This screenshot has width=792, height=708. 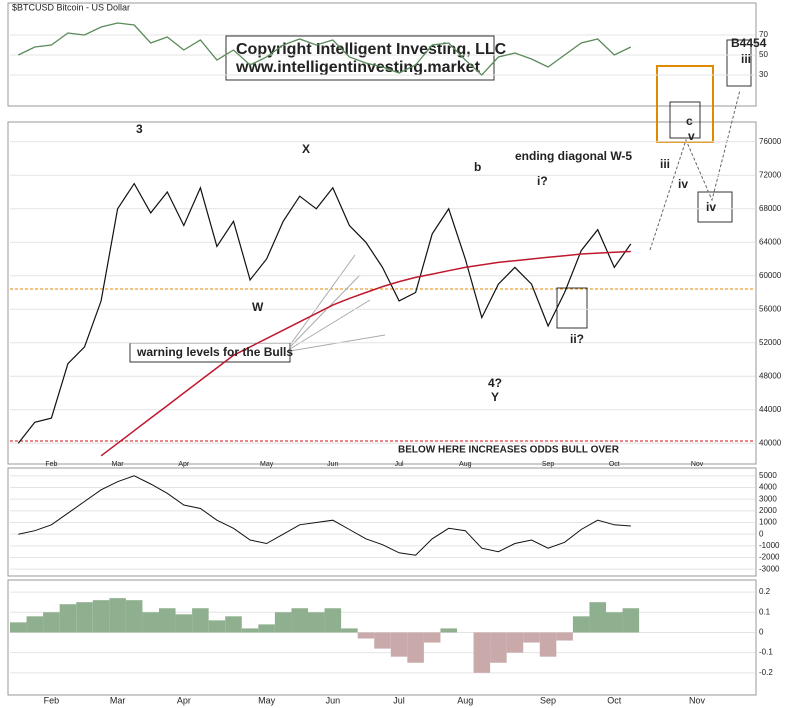 I want to click on x-tick-label: Apr, so click(x=184, y=700).